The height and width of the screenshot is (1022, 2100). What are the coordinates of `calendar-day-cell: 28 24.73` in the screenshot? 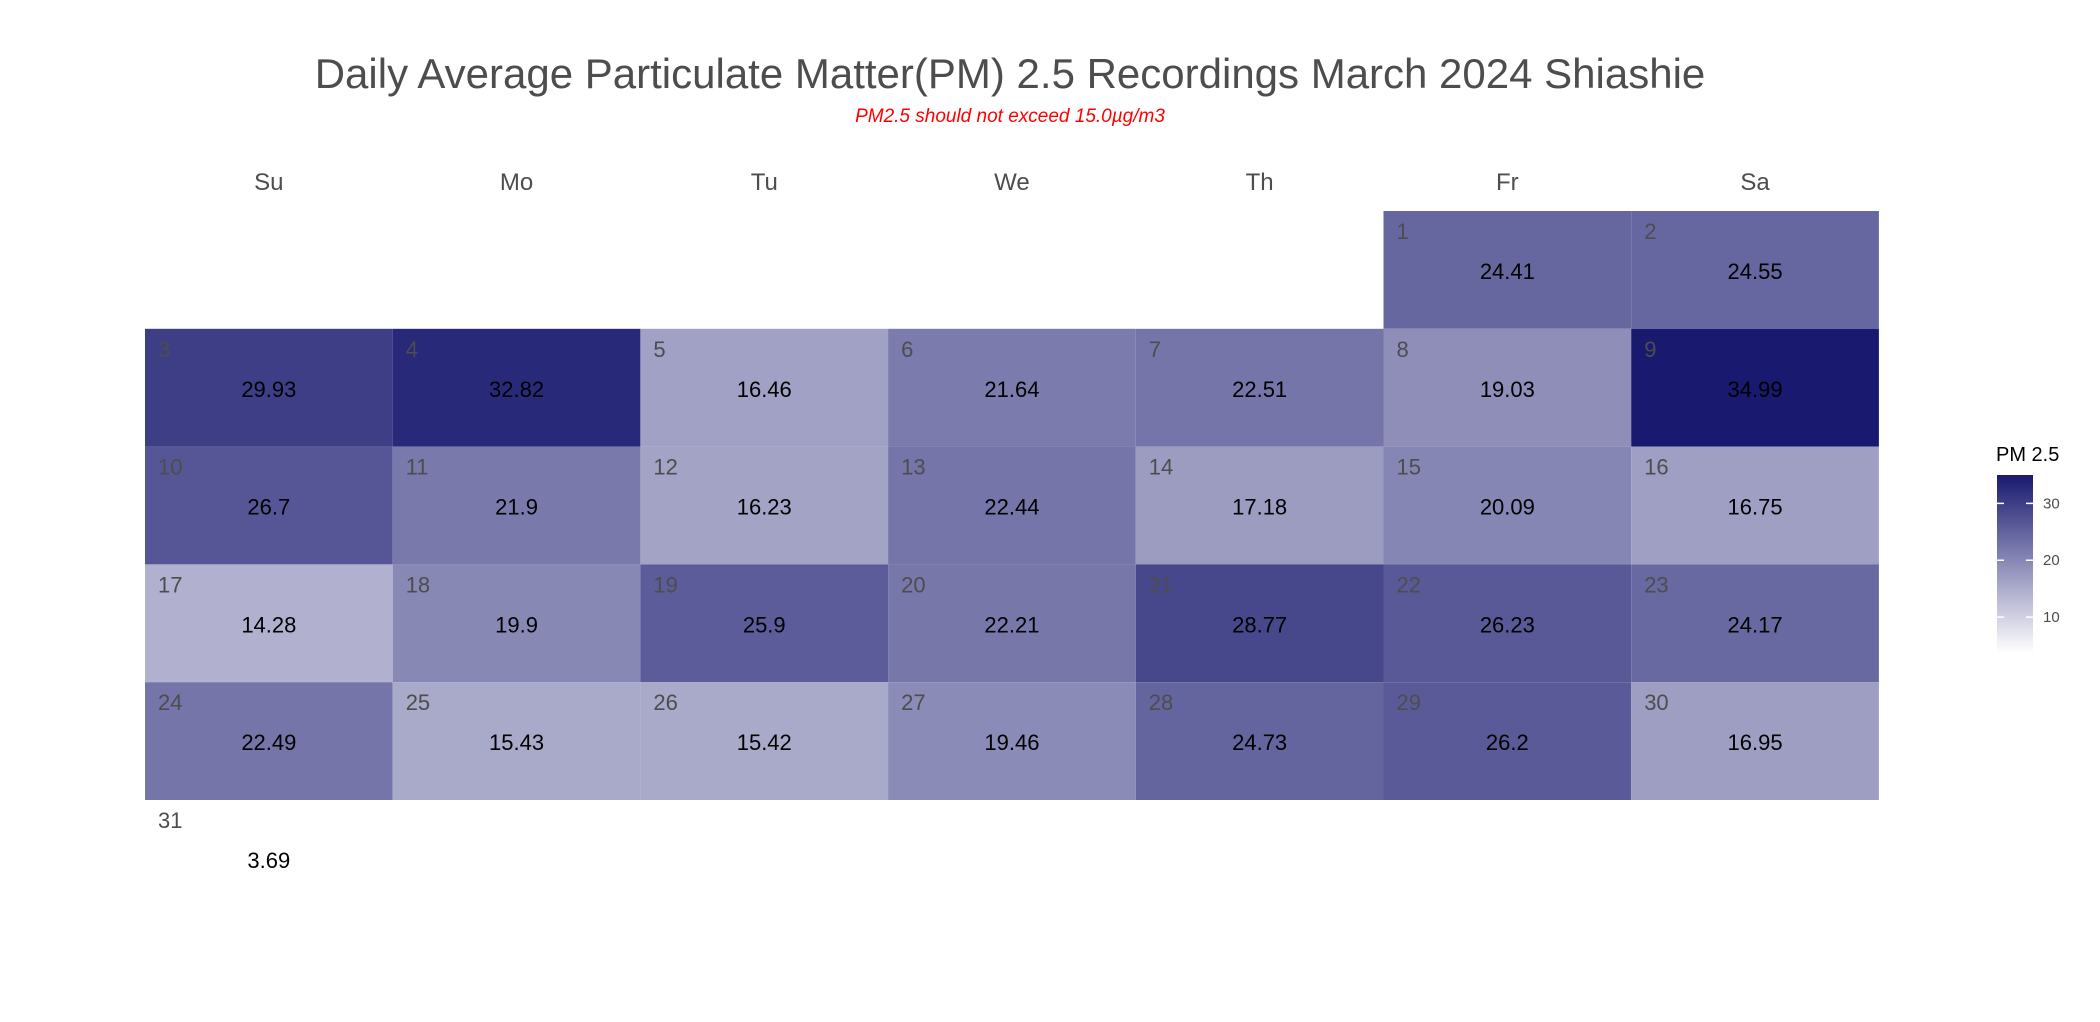 It's located at (1259, 741).